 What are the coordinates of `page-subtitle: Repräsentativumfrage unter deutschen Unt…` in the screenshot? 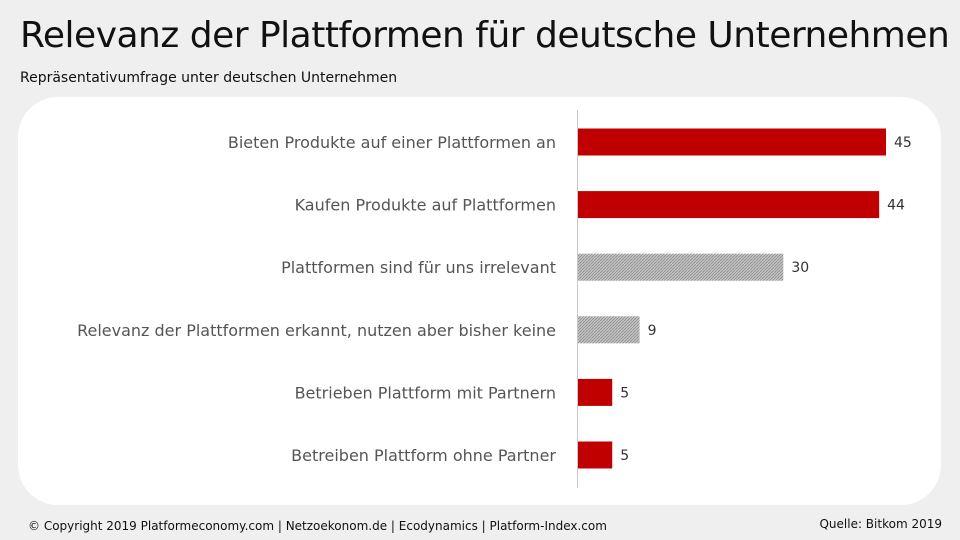 It's located at (209, 78).